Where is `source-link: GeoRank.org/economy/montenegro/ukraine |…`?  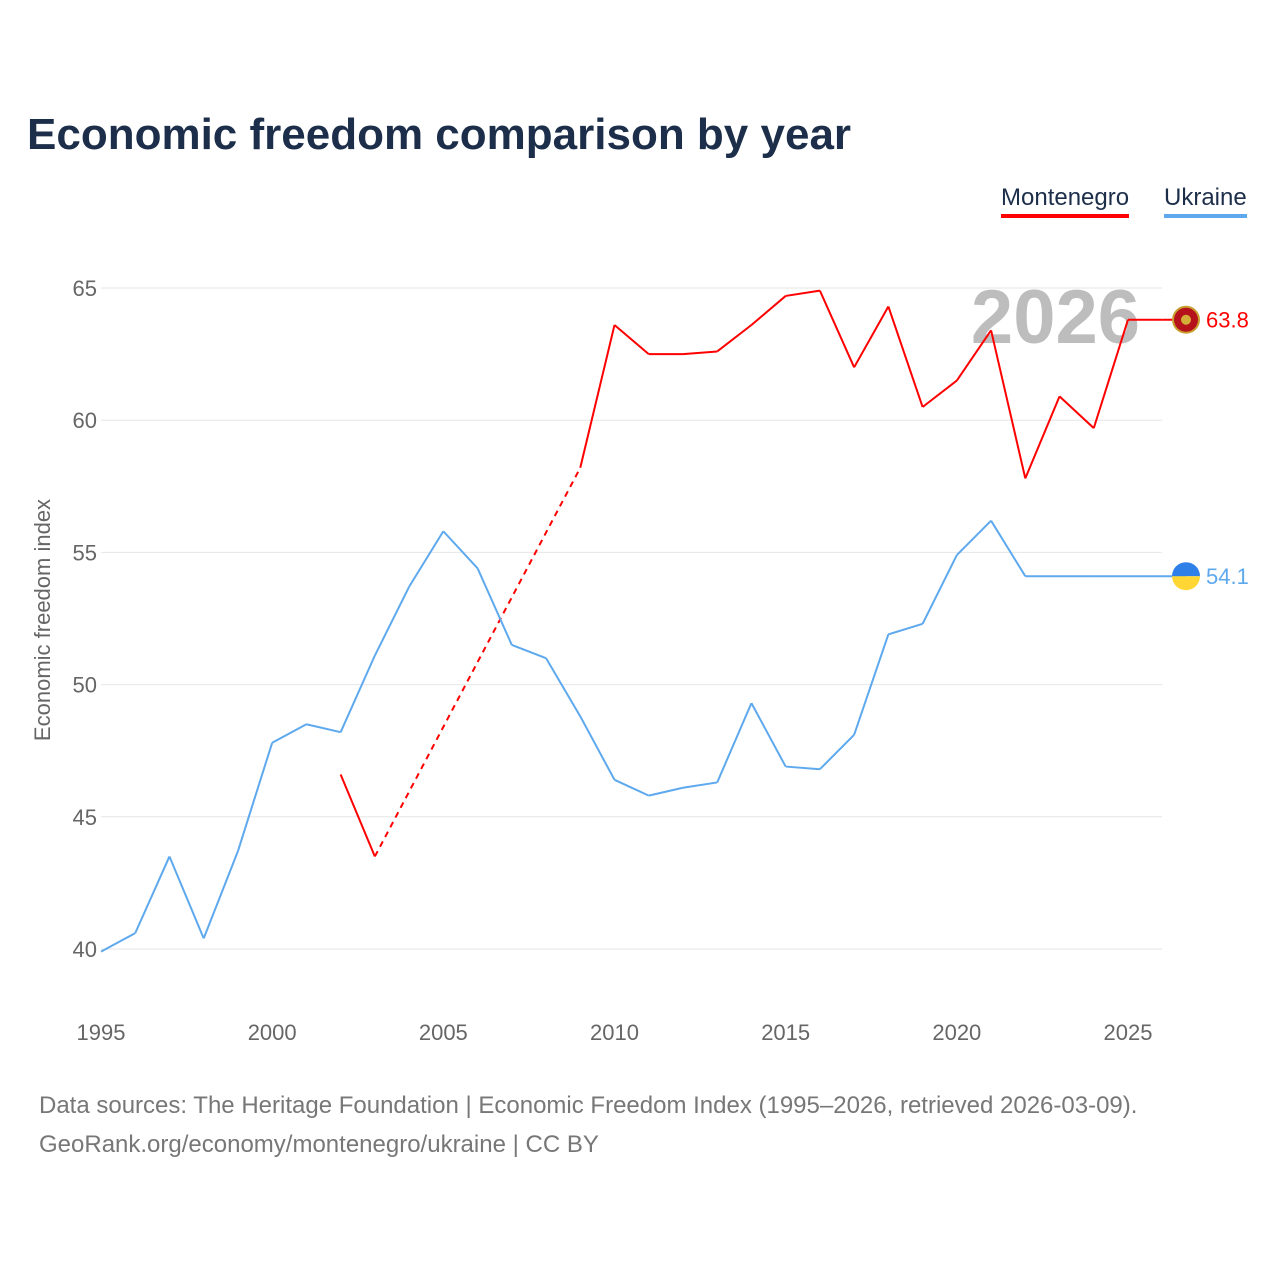
source-link: GeoRank.org/economy/montenegro/ukraine |… is located at coordinates (319, 1144).